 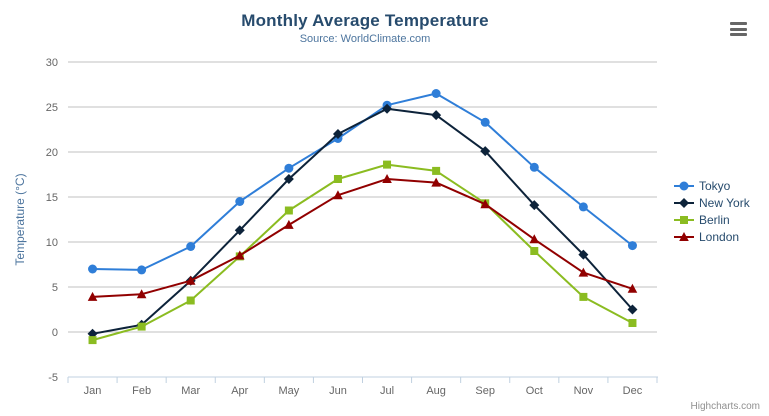 I want to click on legend-label: New York, so click(x=724, y=202).